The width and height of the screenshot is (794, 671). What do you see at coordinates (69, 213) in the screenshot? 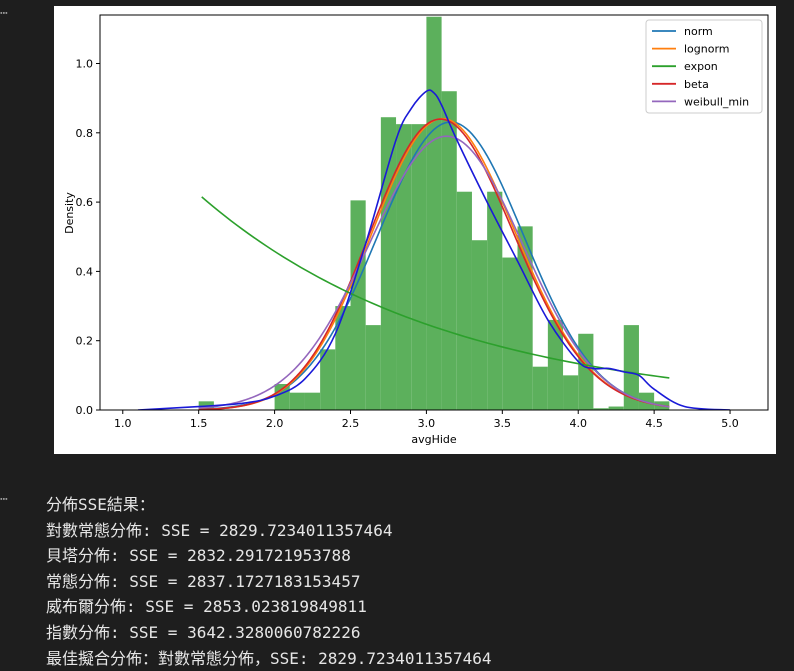
I see `y-axis-label: Density` at bounding box center [69, 213].